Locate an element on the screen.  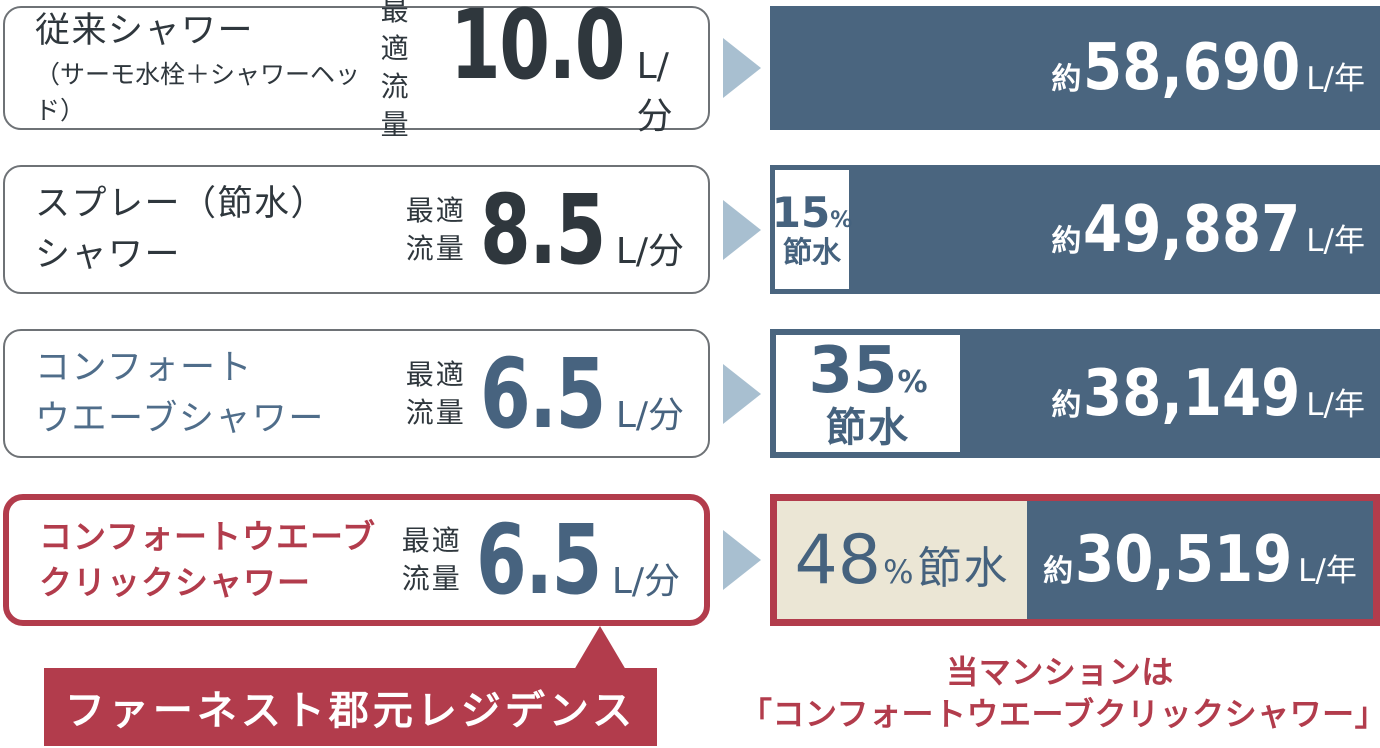
usage-value-group: 約 58,690 L/年 is located at coordinates (1208, 68).